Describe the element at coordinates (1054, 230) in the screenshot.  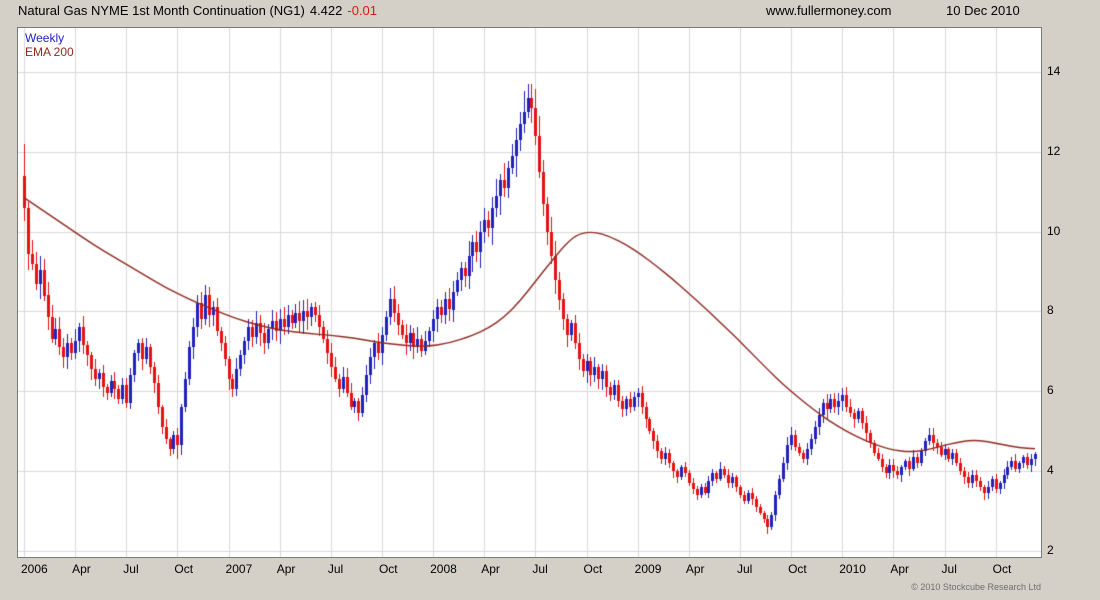
I see `y-axis-tick-label: 10` at that location.